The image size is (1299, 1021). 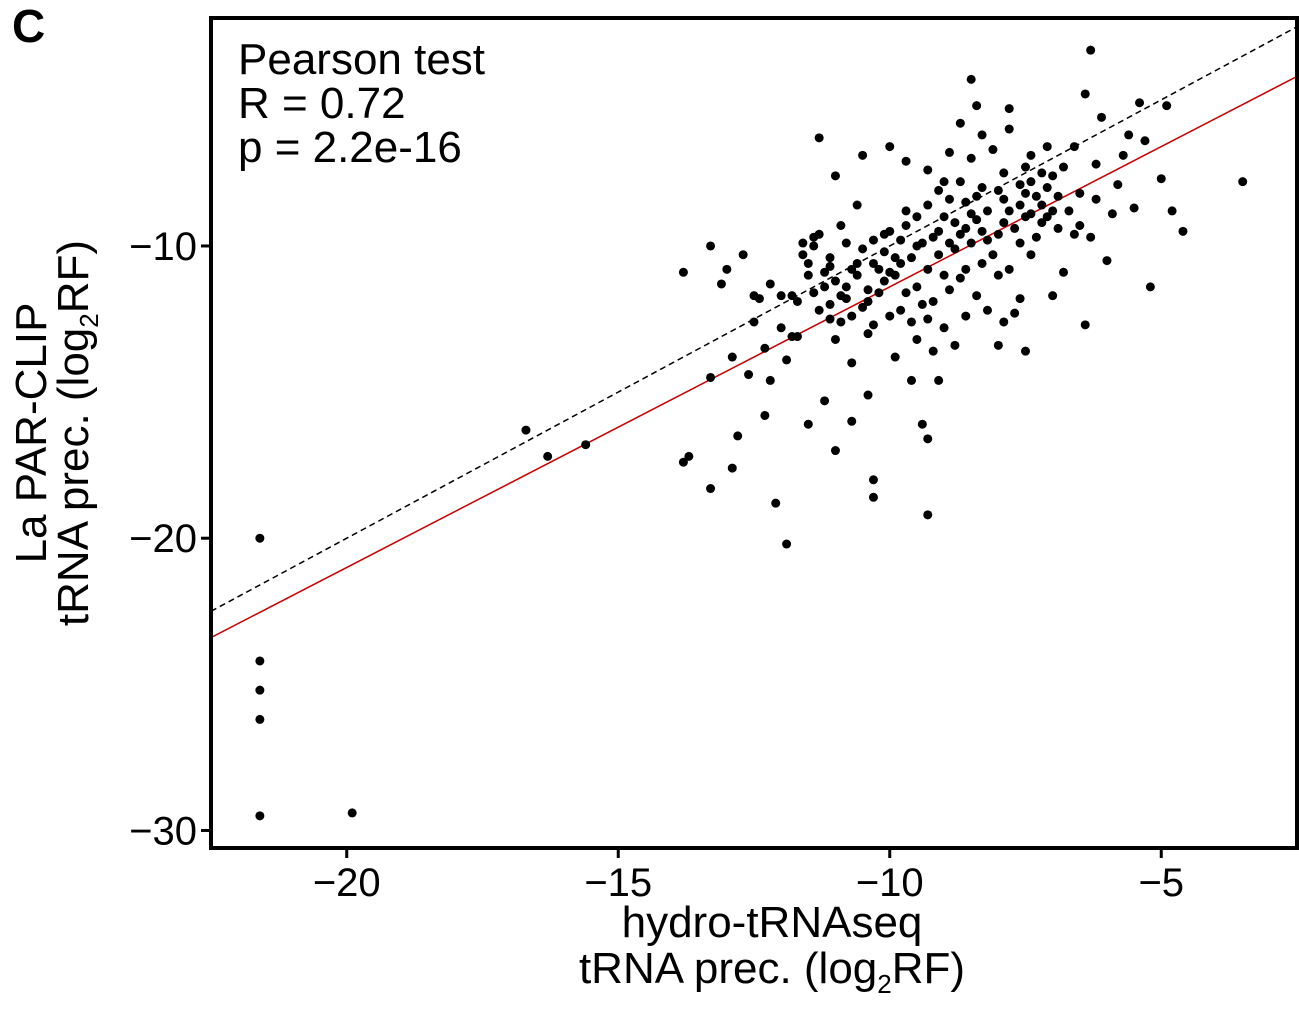 What do you see at coordinates (728, 968) in the screenshot?
I see `x-axis-title-line2-main: tRNA prec. (log` at bounding box center [728, 968].